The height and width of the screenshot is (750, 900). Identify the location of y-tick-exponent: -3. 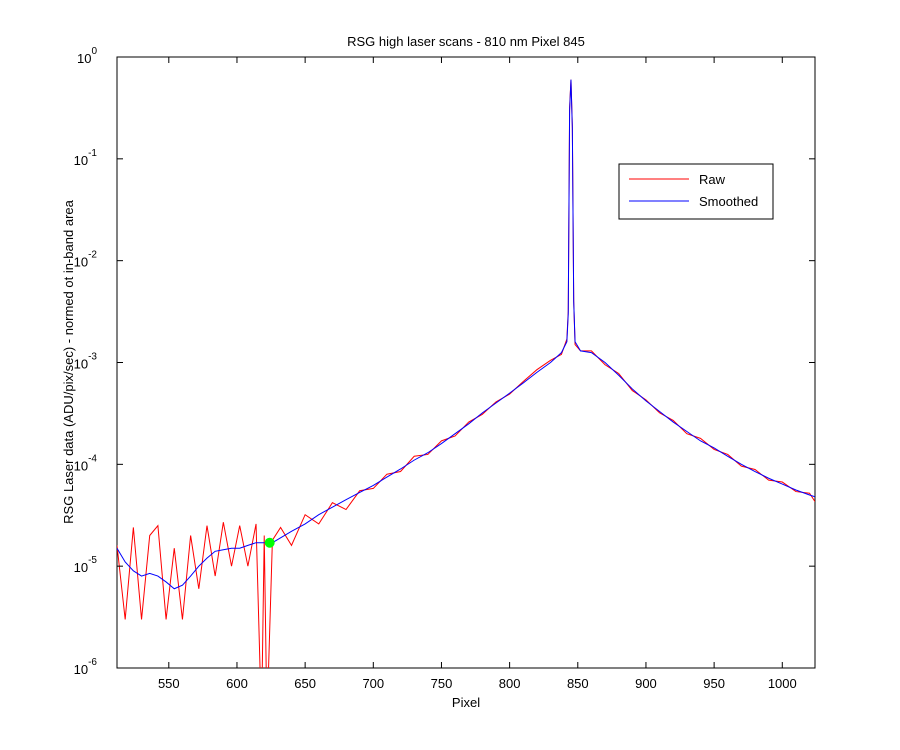
(92, 357).